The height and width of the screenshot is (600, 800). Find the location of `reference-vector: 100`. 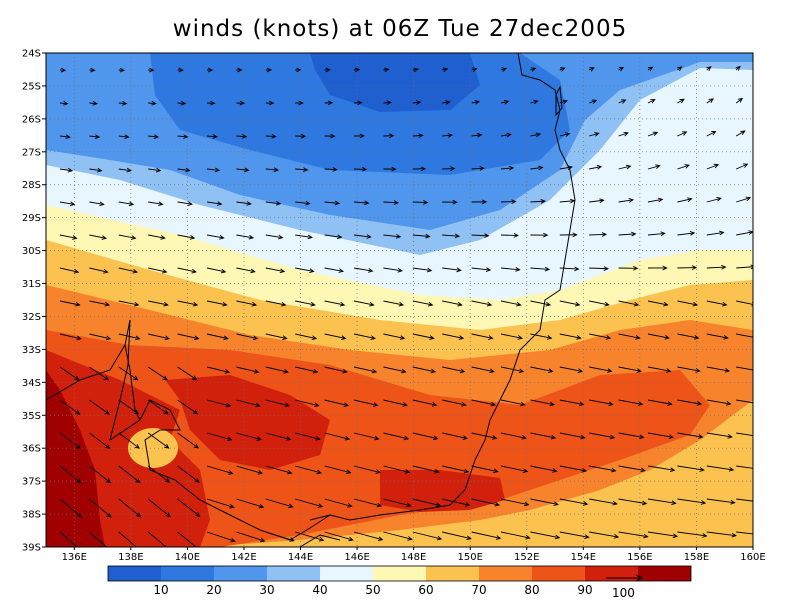

reference-vector: 100 is located at coordinates (625, 587).